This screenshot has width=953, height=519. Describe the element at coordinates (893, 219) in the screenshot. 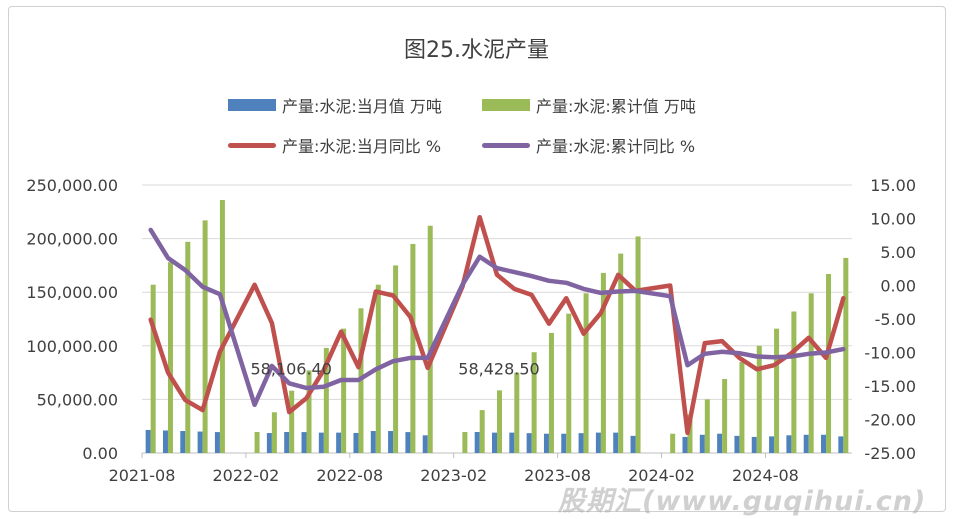

I see `y-right-tick-label: 10.00` at that location.